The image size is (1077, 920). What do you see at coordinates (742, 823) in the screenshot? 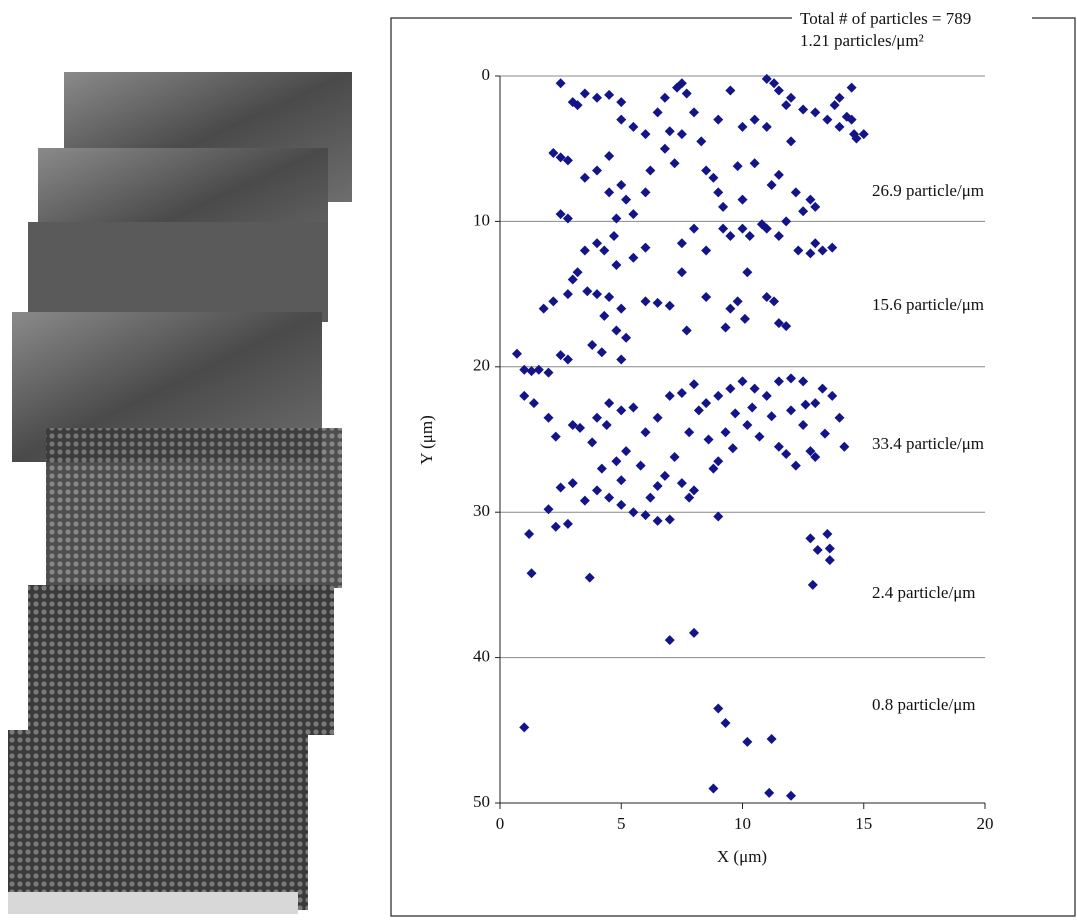
I see `x-tick-label: 10` at bounding box center [742, 823].